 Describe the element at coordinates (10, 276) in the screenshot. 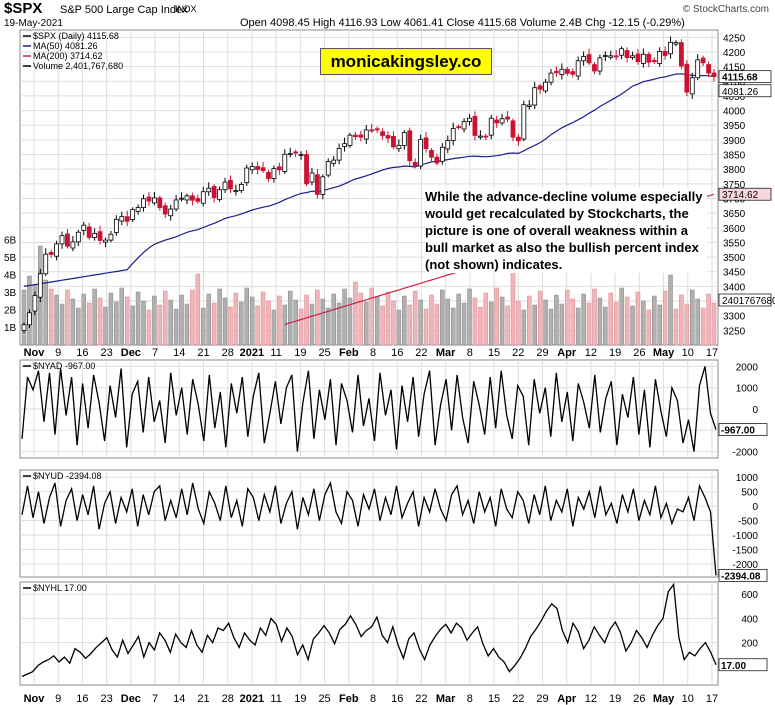

I see `volume-tick-label: 4B` at that location.